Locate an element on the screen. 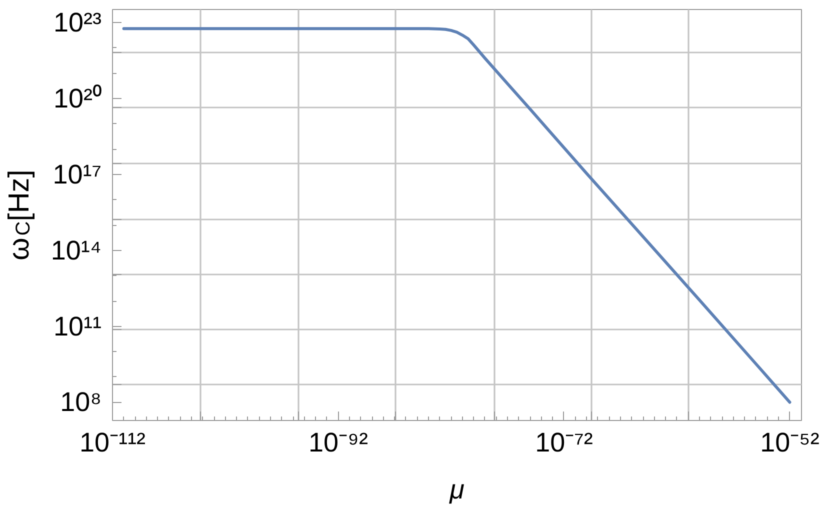 The height and width of the screenshot is (511, 825). x-tick-label: 10⁻⁷² is located at coordinates (564, 443).